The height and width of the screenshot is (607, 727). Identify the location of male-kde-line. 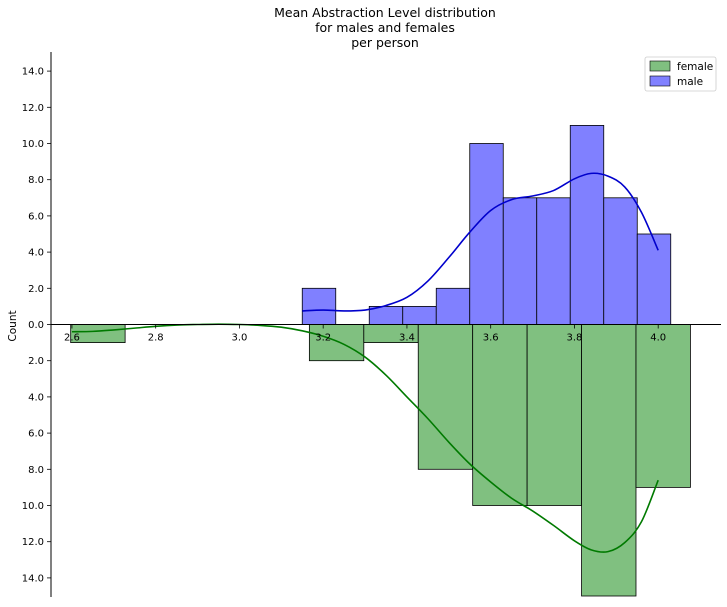
(480, 242).